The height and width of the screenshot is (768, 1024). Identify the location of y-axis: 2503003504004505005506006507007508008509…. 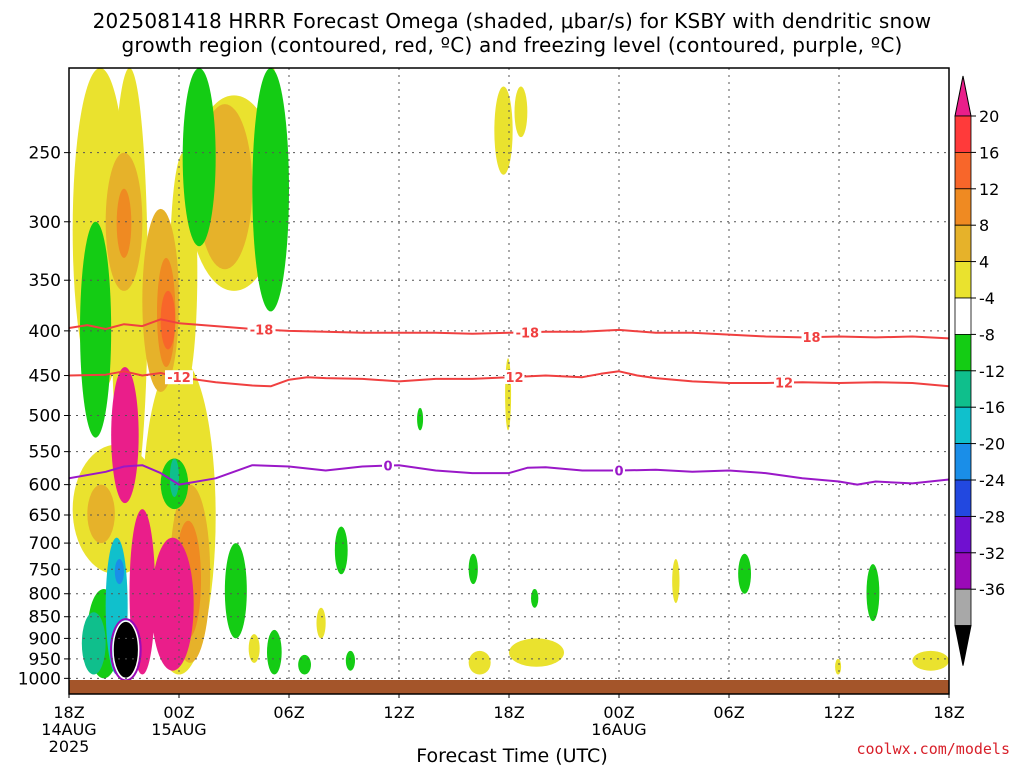
(43, 416).